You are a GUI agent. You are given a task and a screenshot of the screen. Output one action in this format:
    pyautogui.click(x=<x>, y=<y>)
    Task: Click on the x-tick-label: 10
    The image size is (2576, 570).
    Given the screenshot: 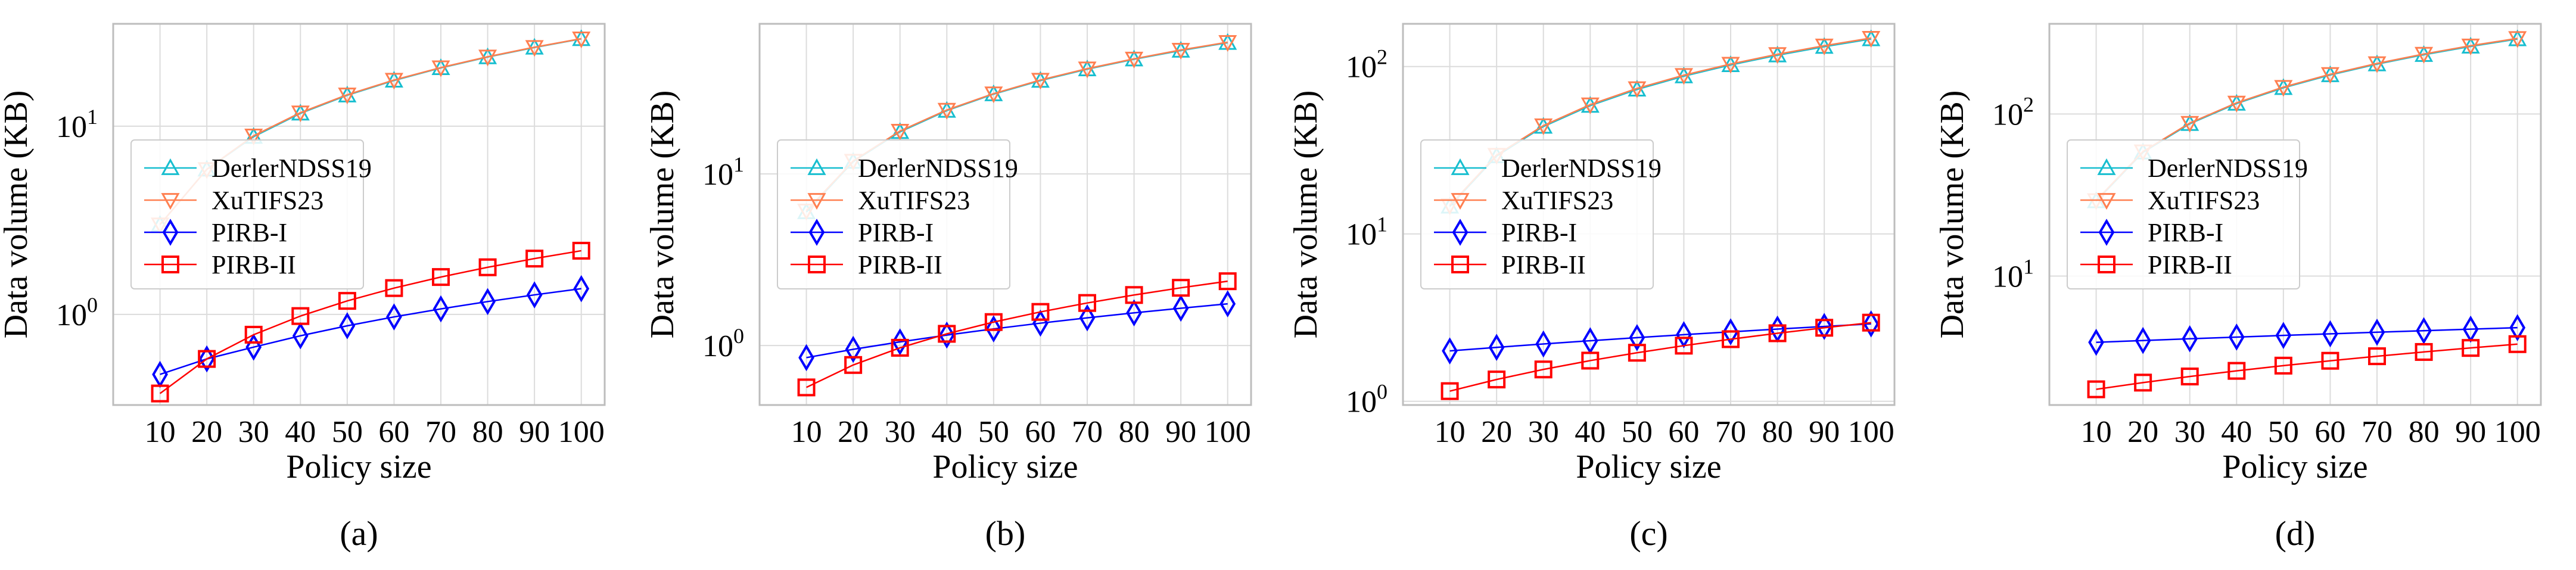 What is the action you would take?
    pyautogui.click(x=1450, y=432)
    